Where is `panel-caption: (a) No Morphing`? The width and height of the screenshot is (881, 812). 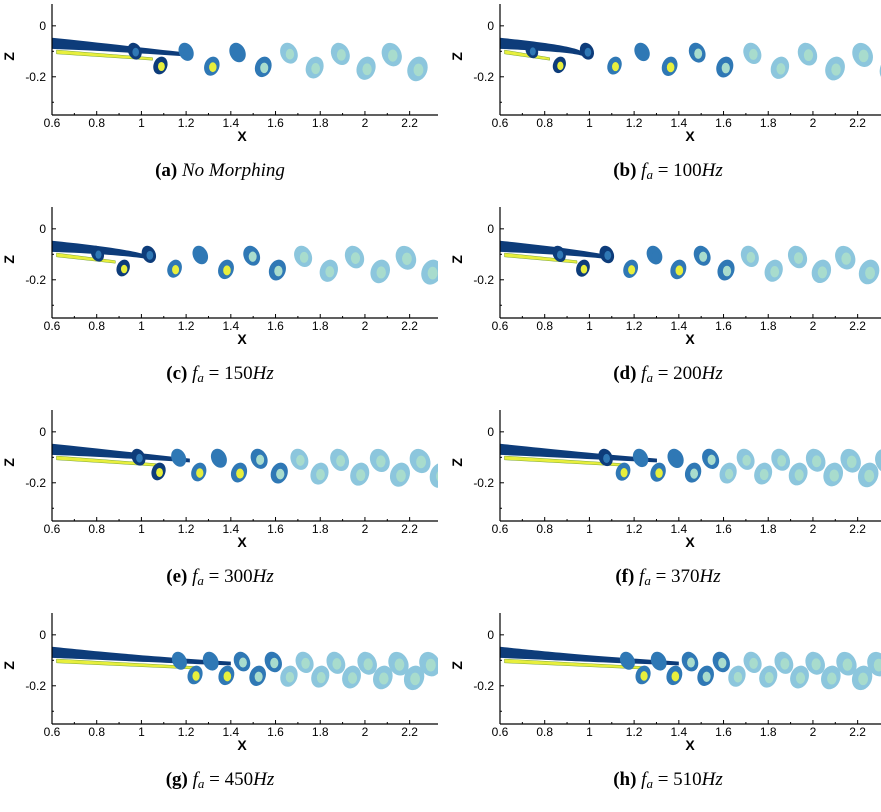
panel-caption: (a) No Morphing is located at coordinates (220, 171).